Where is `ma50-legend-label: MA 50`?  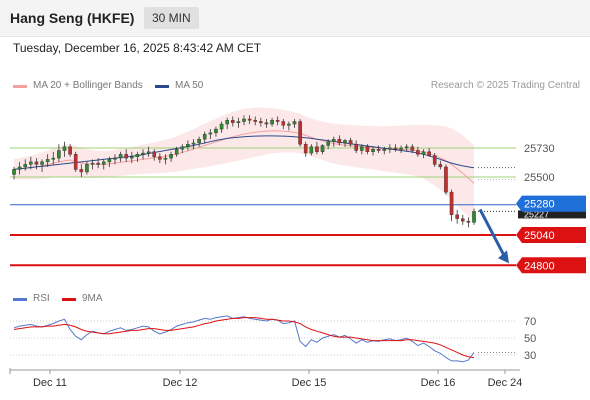 ma50-legend-label: MA 50 is located at coordinates (189, 85).